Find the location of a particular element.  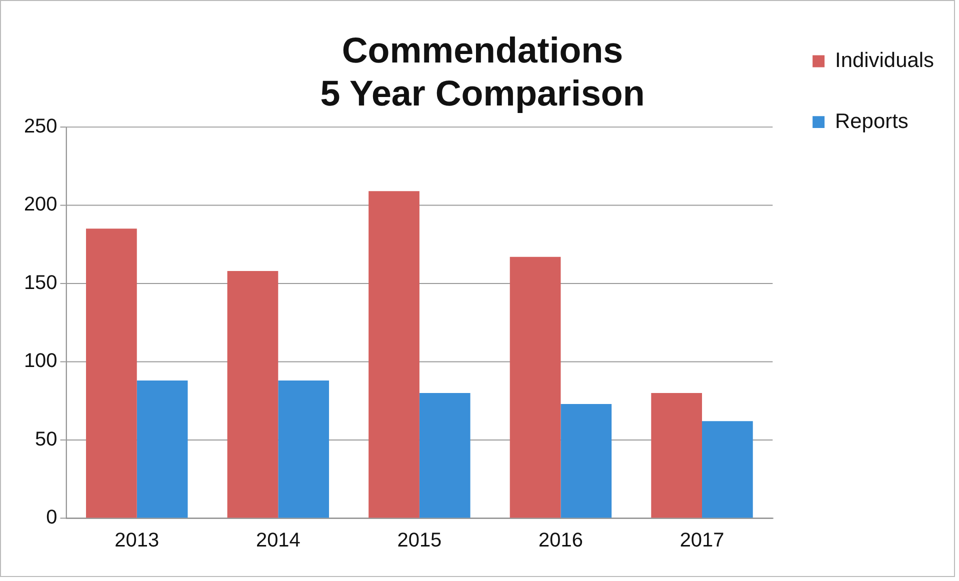

x-tick-label: 2015 is located at coordinates (419, 541).